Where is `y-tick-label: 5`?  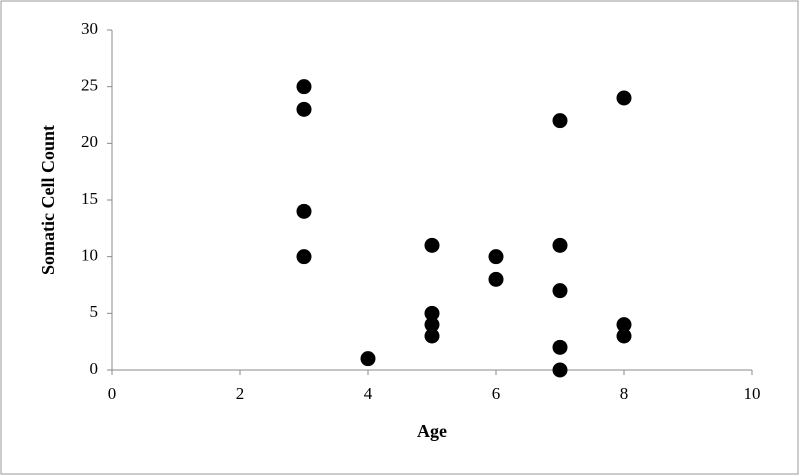
y-tick-label: 5 is located at coordinates (94, 311).